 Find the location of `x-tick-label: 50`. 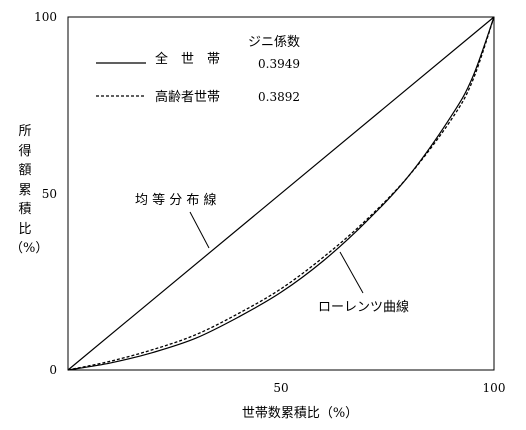

x-tick-label: 50 is located at coordinates (280, 388).